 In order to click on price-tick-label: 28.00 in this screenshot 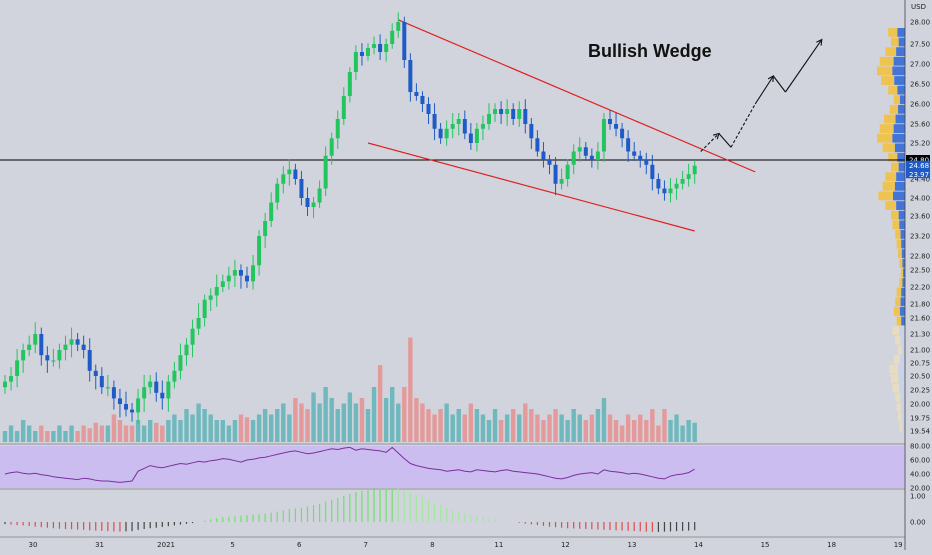, I will do `click(920, 23)`.